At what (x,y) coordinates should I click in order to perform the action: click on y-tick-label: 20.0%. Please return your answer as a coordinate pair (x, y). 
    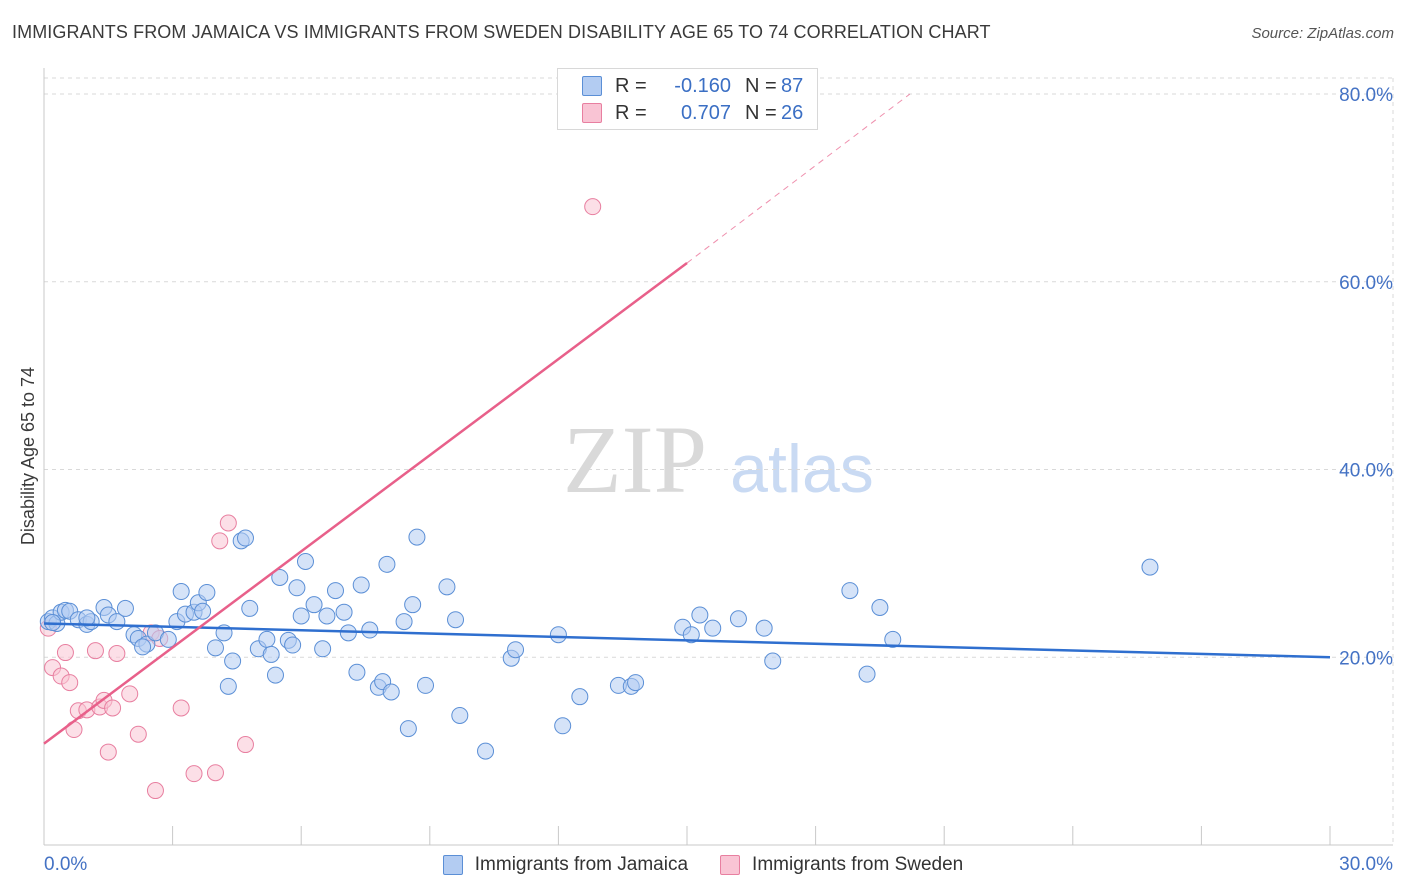
    Looking at the image, I should click on (1366, 658).